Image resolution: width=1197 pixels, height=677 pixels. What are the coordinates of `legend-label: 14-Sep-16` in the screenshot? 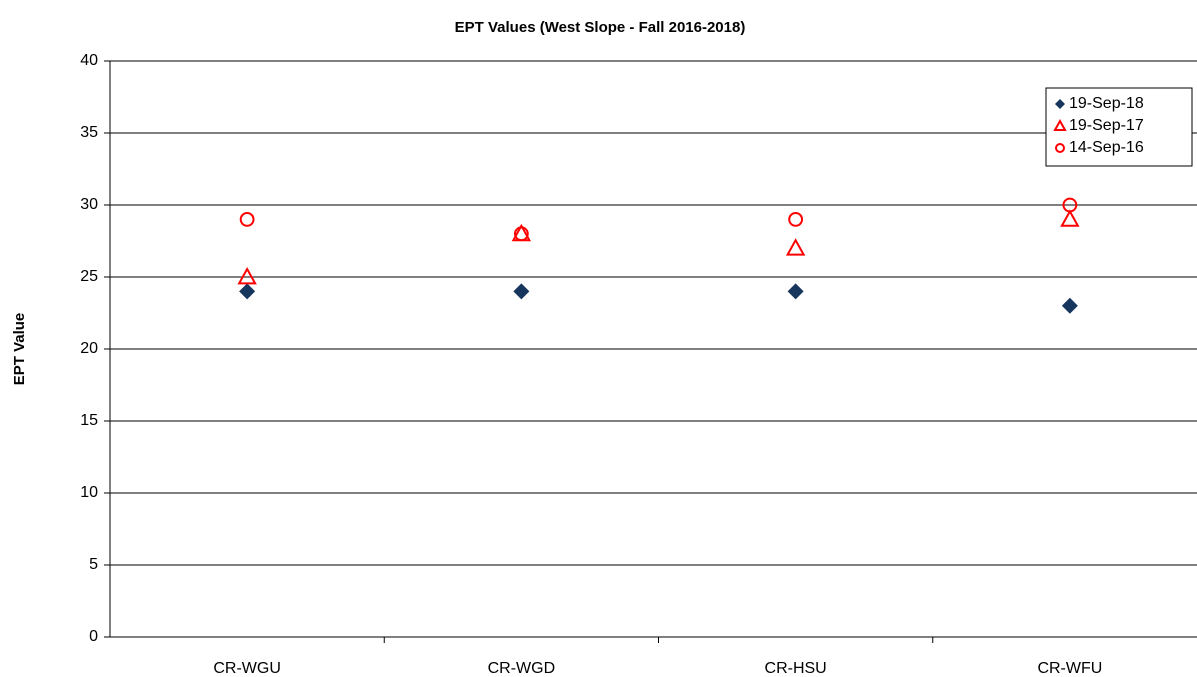 It's located at (1106, 147).